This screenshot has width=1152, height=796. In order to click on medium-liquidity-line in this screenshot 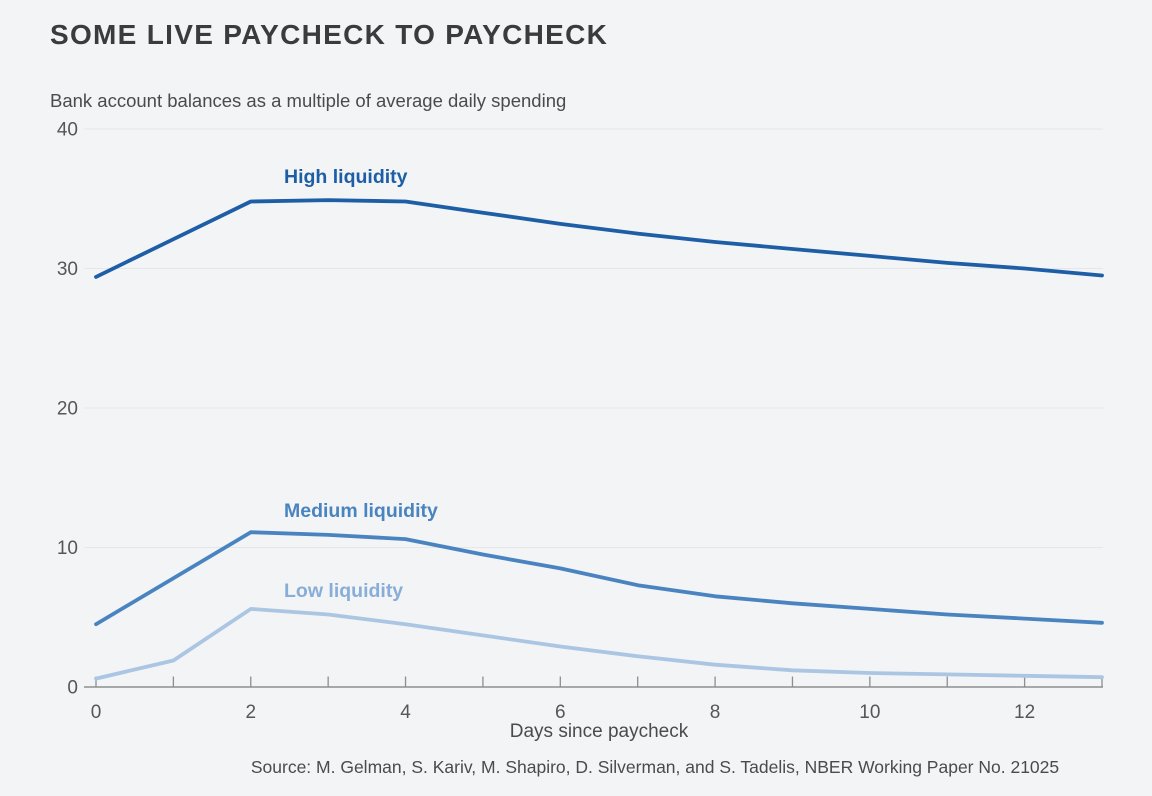, I will do `click(599, 578)`.